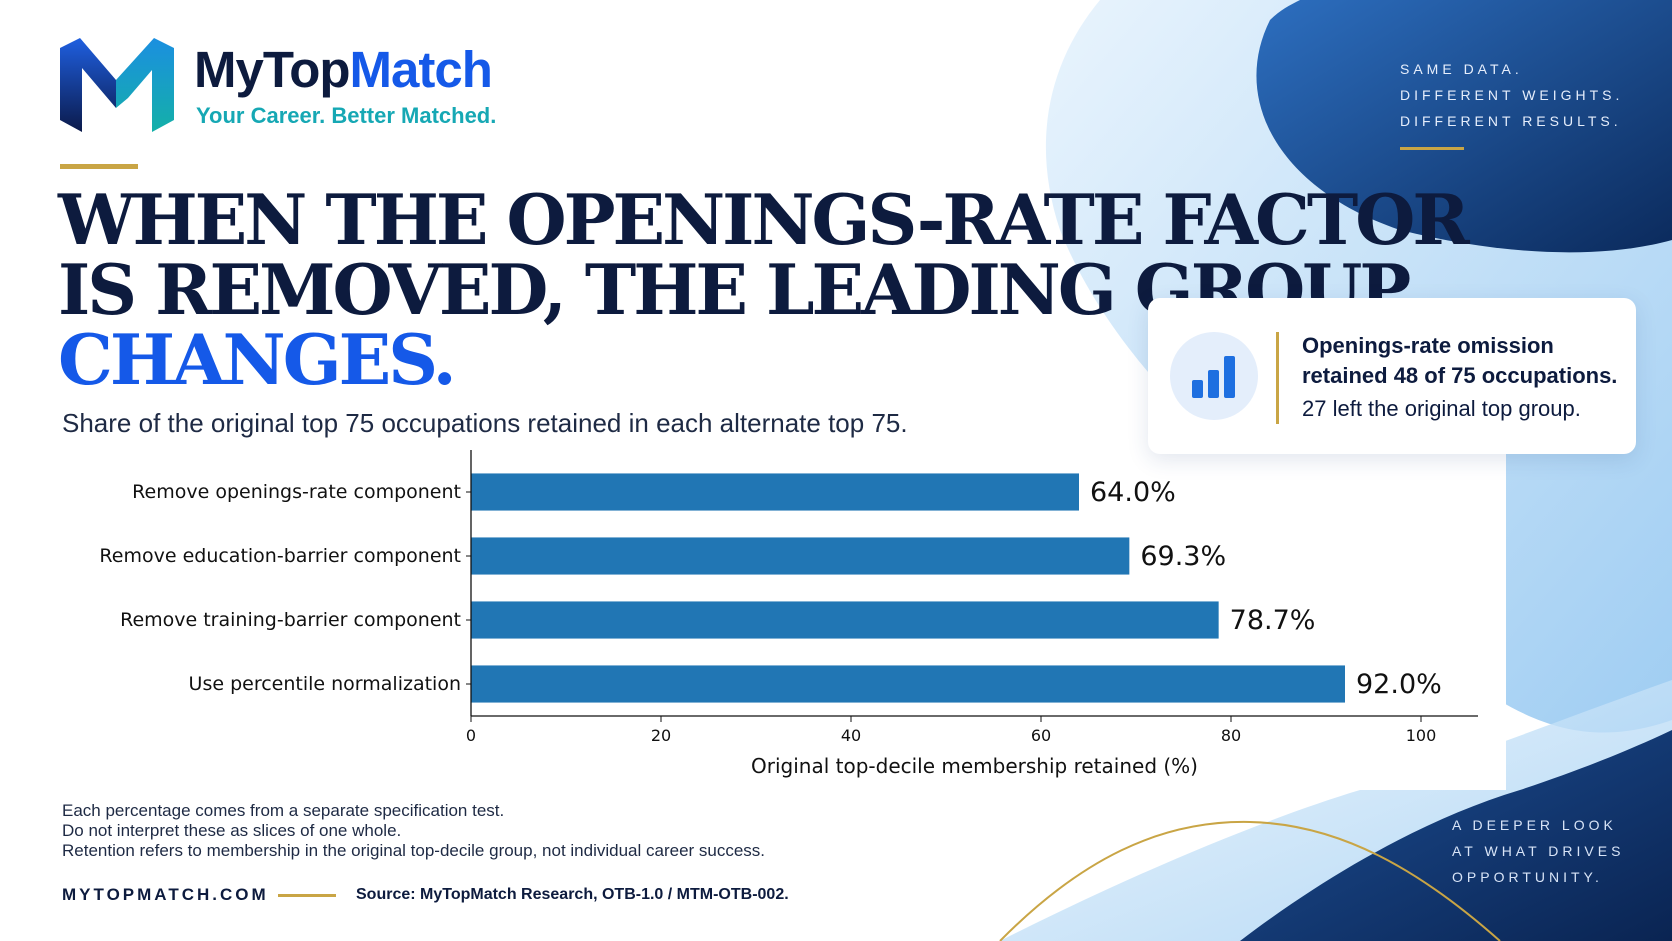 This screenshot has height=941, width=1672. I want to click on side-bottom-line: AT WHAT DRIVES, so click(1538, 851).